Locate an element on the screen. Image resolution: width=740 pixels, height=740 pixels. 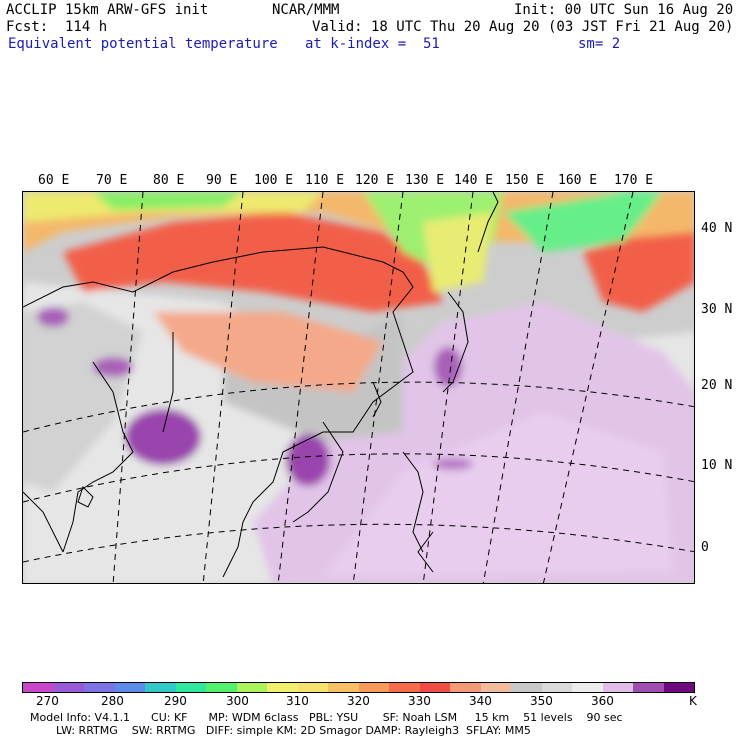
lon-label: 70 E is located at coordinates (112, 180).